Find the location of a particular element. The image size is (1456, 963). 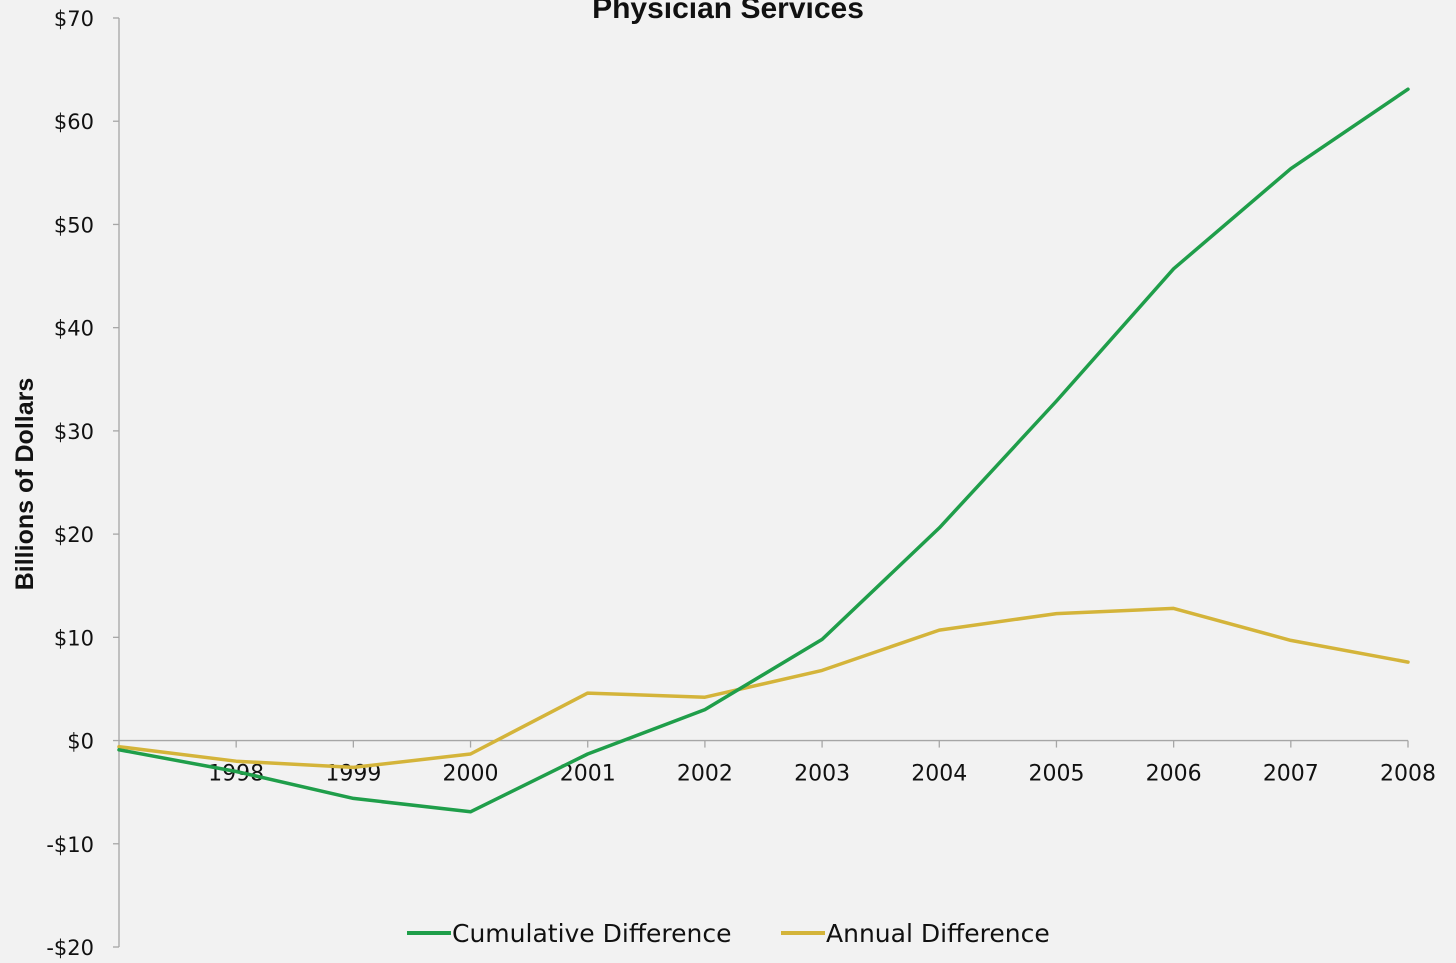

y-axis-label: Billions of Dollars is located at coordinates (25, 484).